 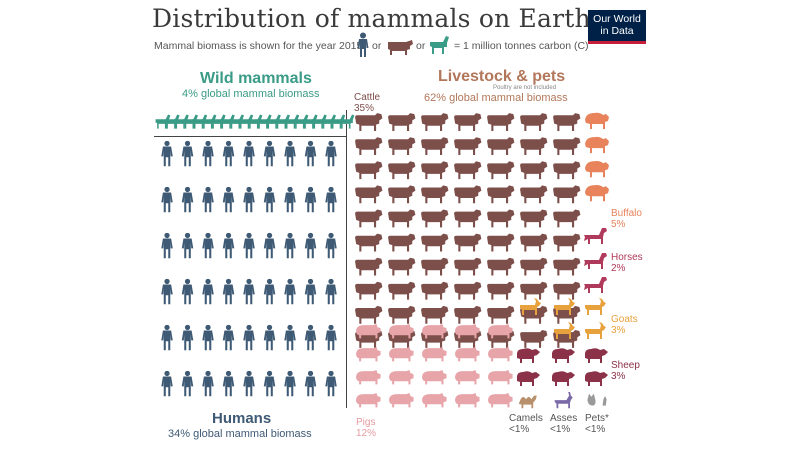 I want to click on horse-icon, so click(x=595, y=261).